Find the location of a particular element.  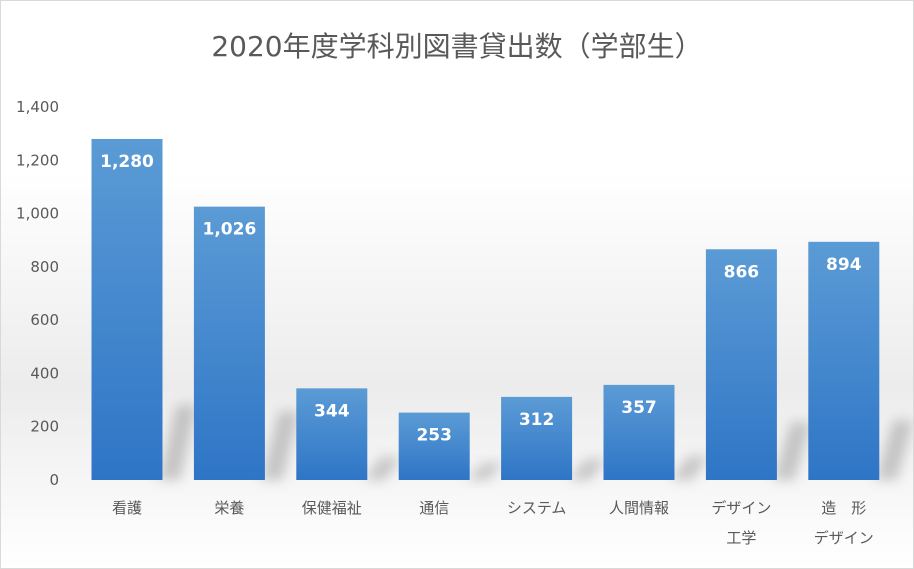

y-tick-label: 600 is located at coordinates (44, 320).